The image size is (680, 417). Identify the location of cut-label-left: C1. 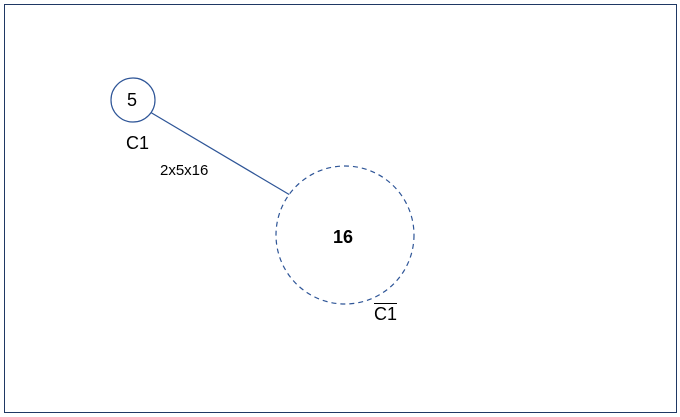
(138, 143).